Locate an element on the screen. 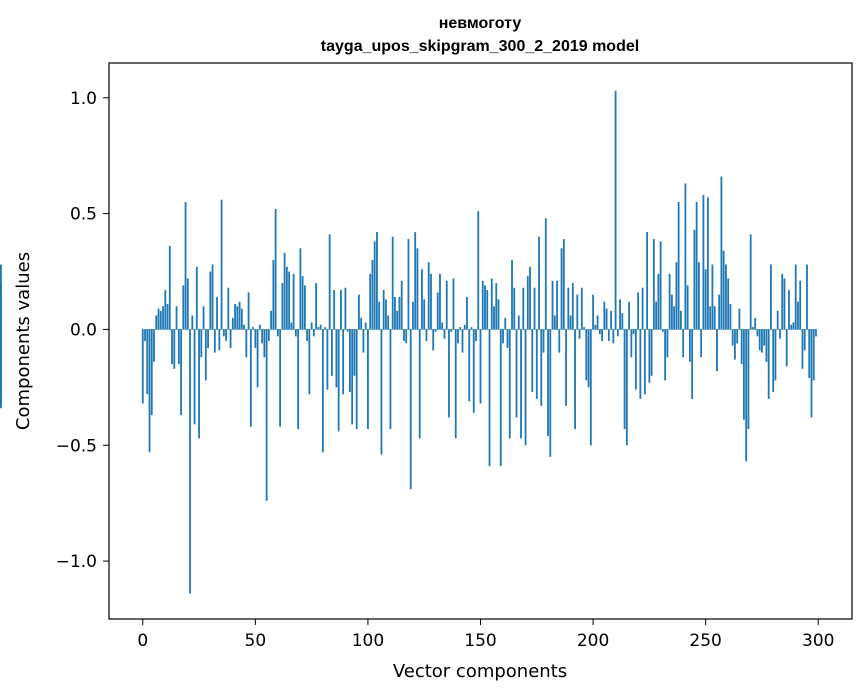 The height and width of the screenshot is (700, 867). y-tick-label: −1.0 is located at coordinates (76, 562).